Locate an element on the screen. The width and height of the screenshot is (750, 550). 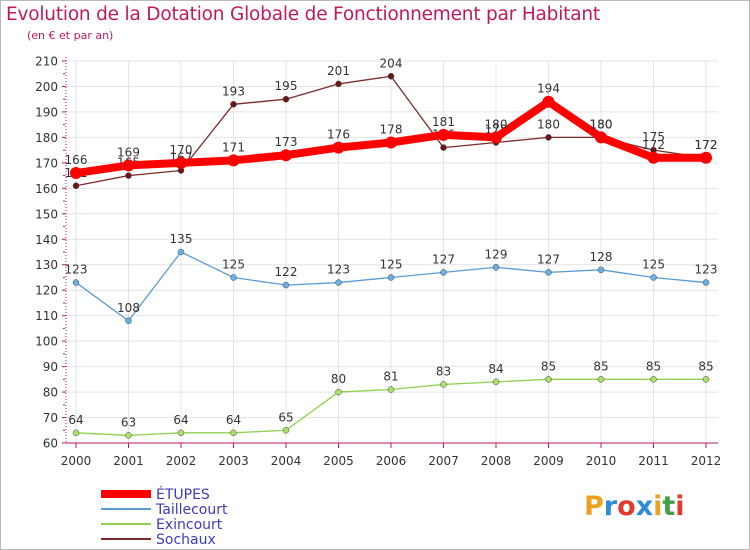
data-label: 176 is located at coordinates (338, 135).